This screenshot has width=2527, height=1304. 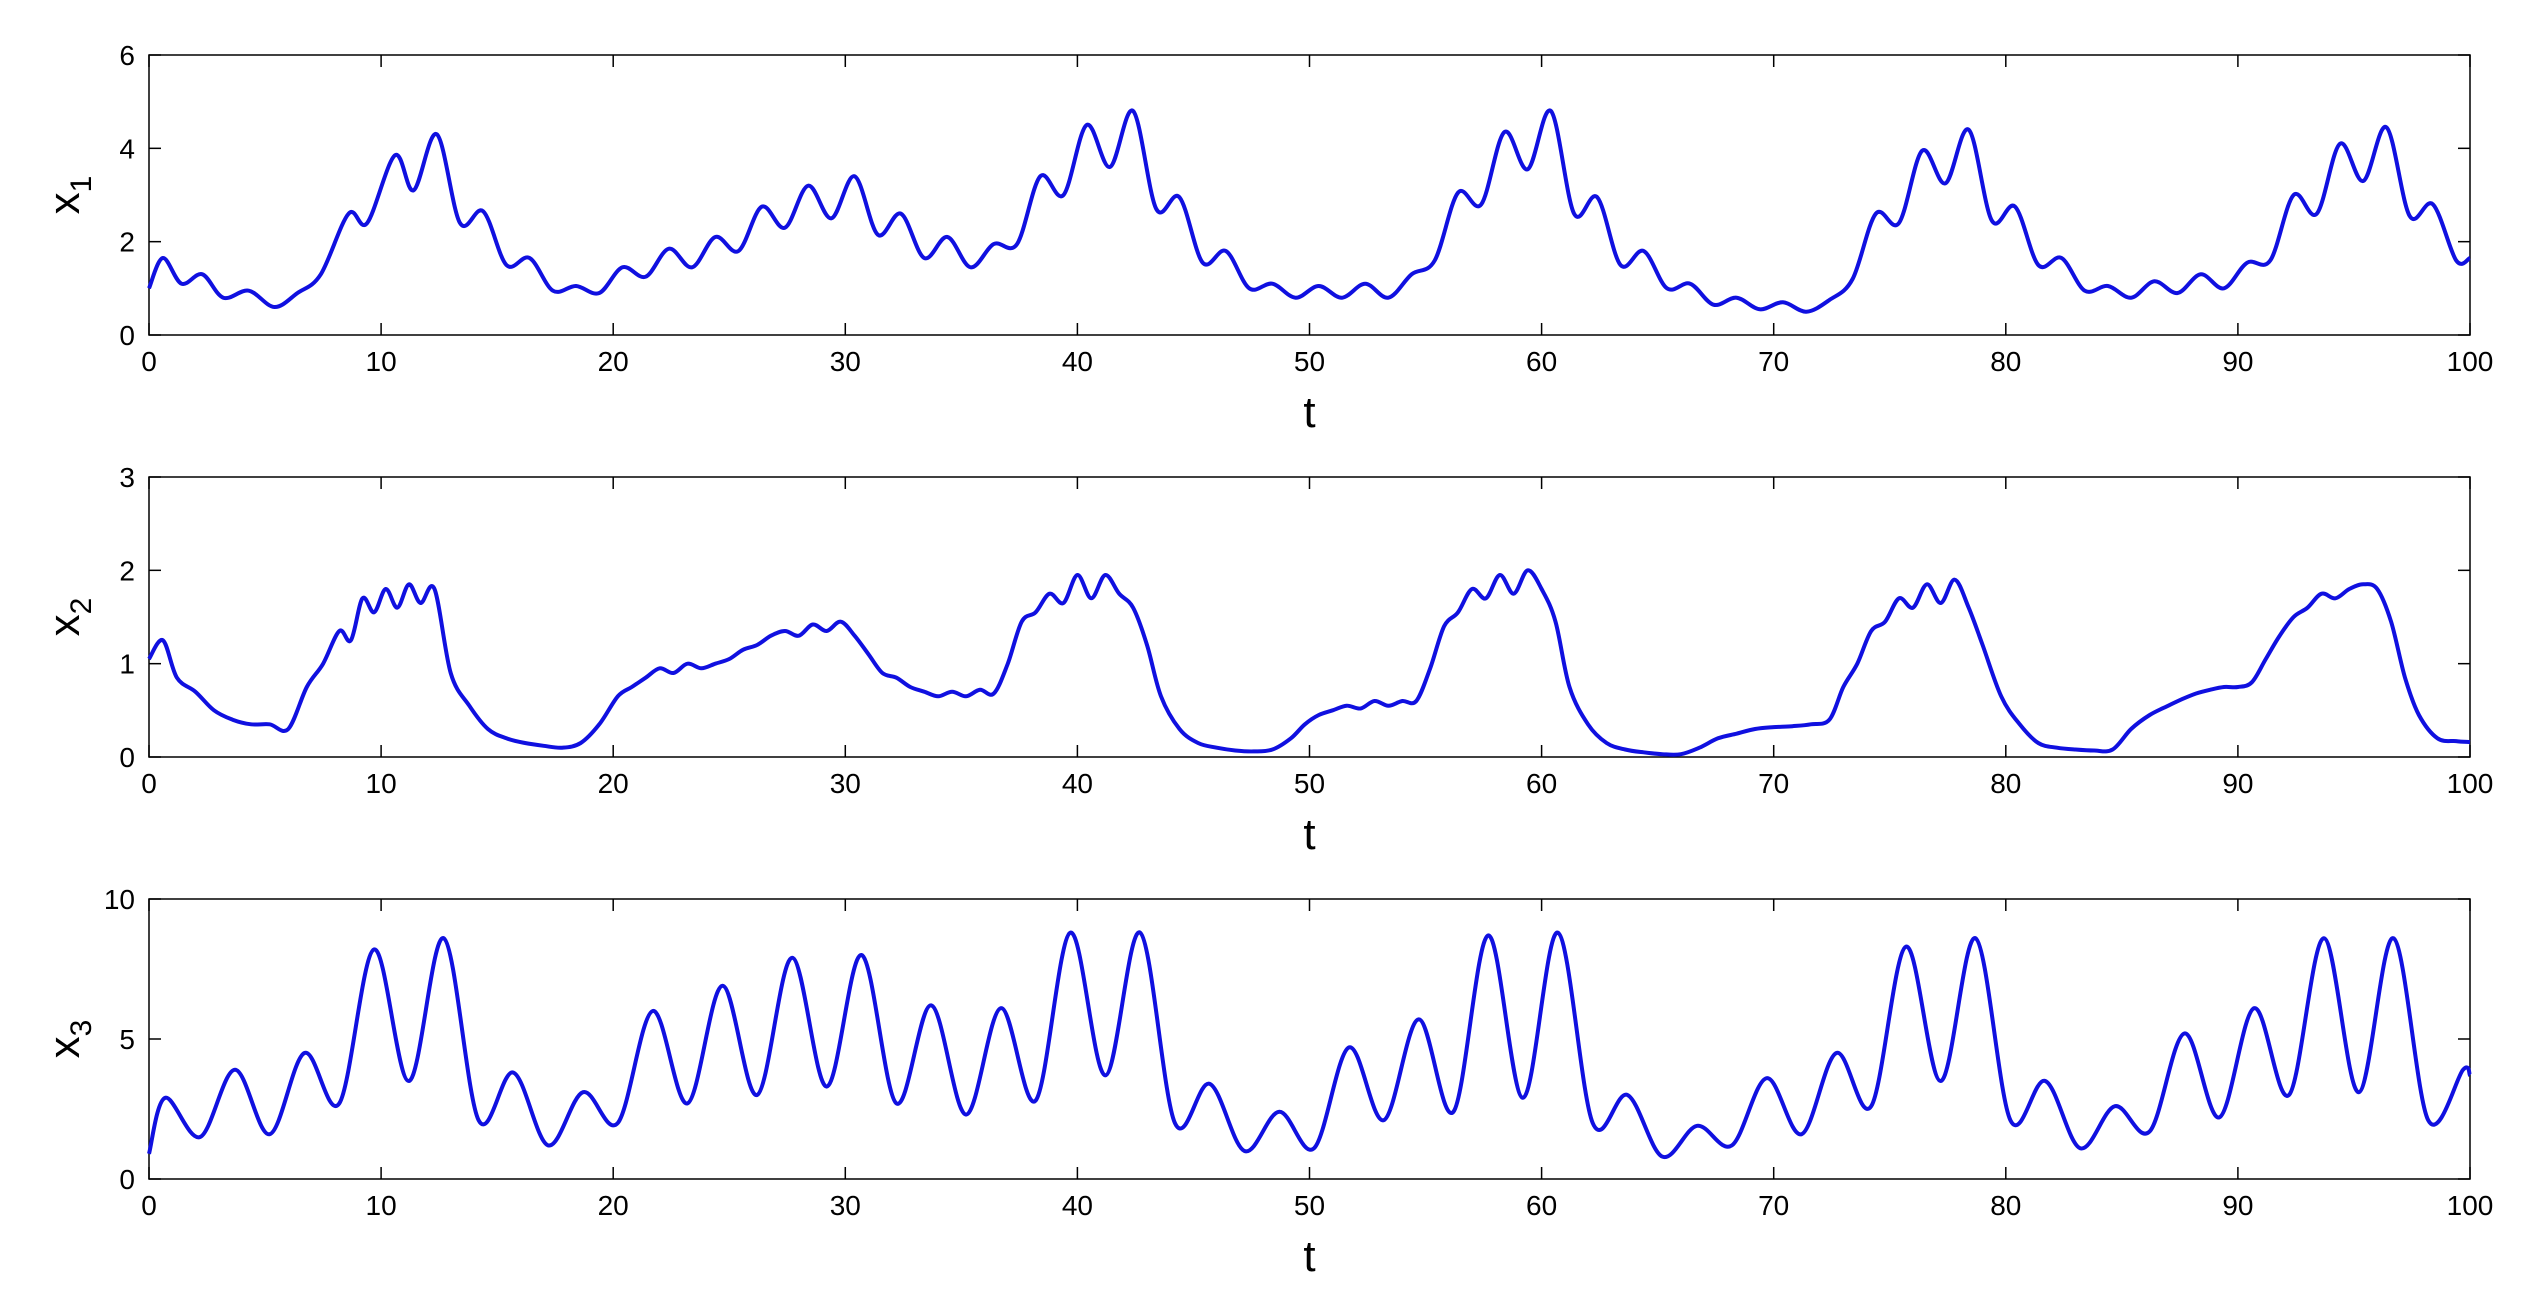 I want to click on y-tick-label: 5, so click(x=127, y=1039).